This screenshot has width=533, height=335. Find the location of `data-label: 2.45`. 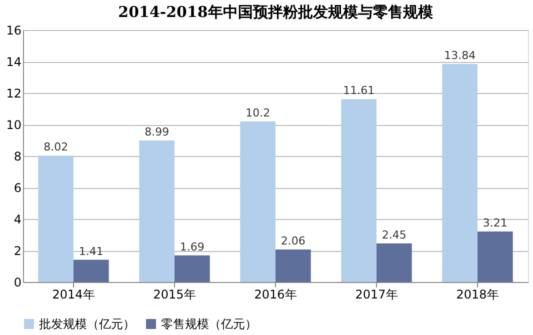

data-label: 2.45 is located at coordinates (394, 235).